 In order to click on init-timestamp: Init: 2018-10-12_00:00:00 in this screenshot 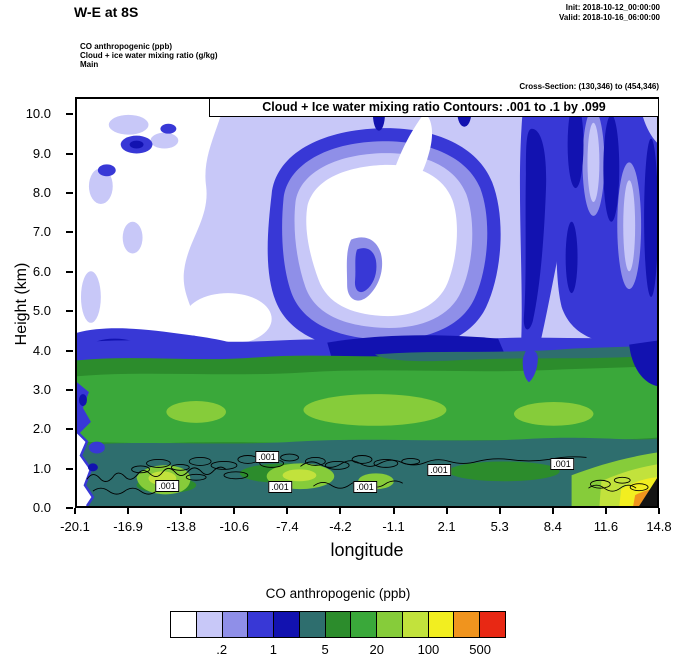, I will do `click(612, 7)`.